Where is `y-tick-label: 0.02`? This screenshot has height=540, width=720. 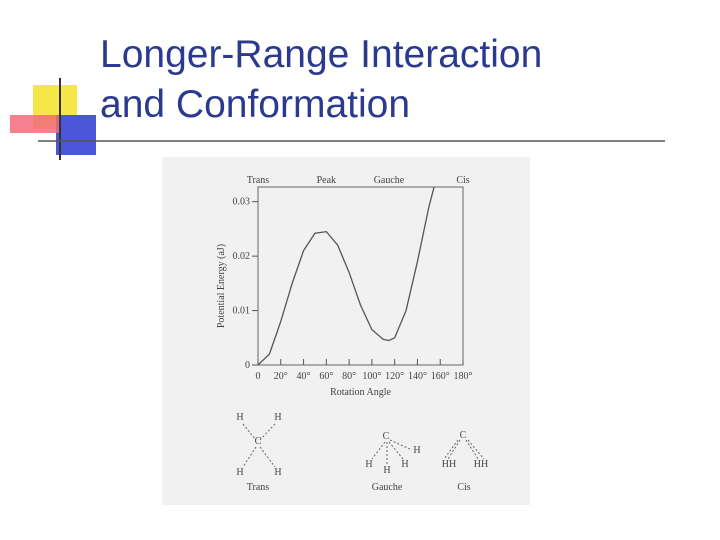
y-tick-label: 0.02 is located at coordinates (242, 256).